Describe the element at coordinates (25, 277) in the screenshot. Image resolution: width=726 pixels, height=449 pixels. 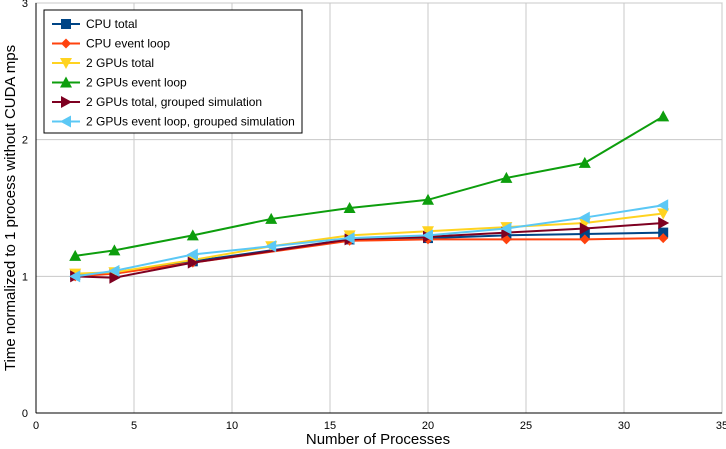
I see `y-tick-label: 1` at that location.